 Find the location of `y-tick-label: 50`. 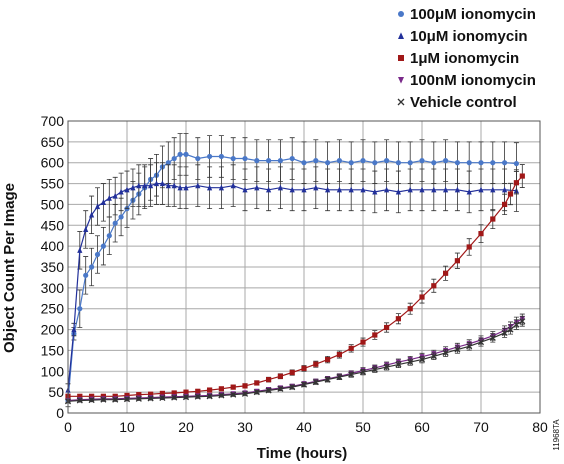

y-tick-label: 50 is located at coordinates (56, 392).